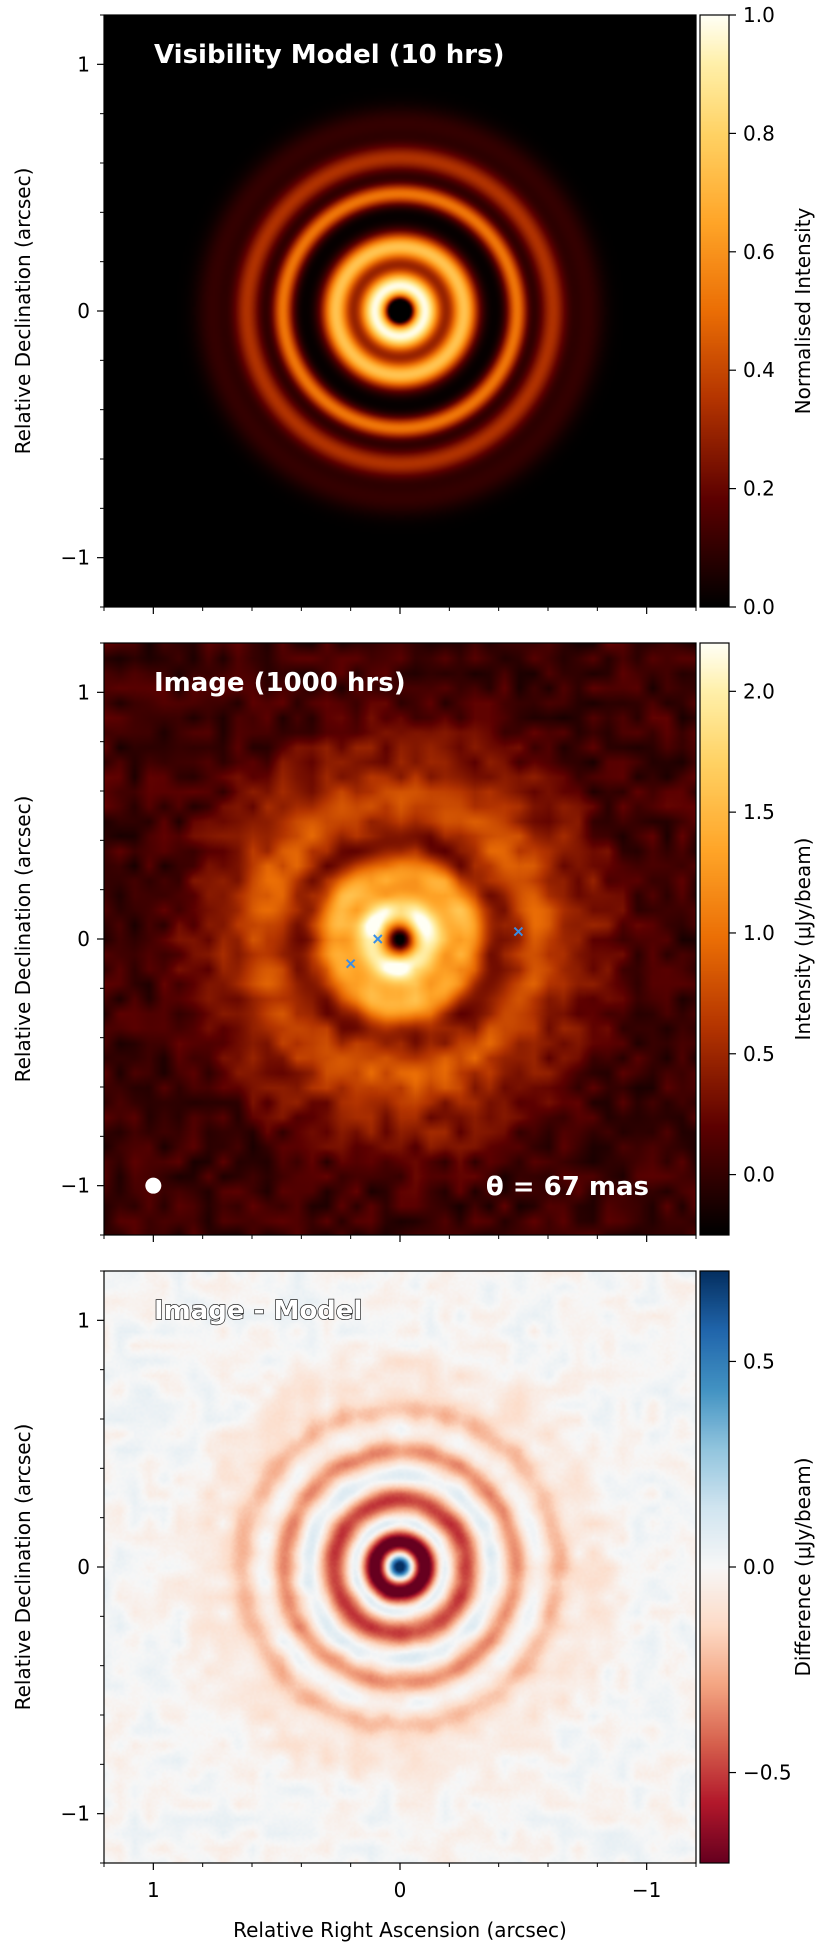 Image resolution: width=831 pixels, height=1952 pixels. I want to click on colorbar-tick-label: 0.4, so click(759, 370).